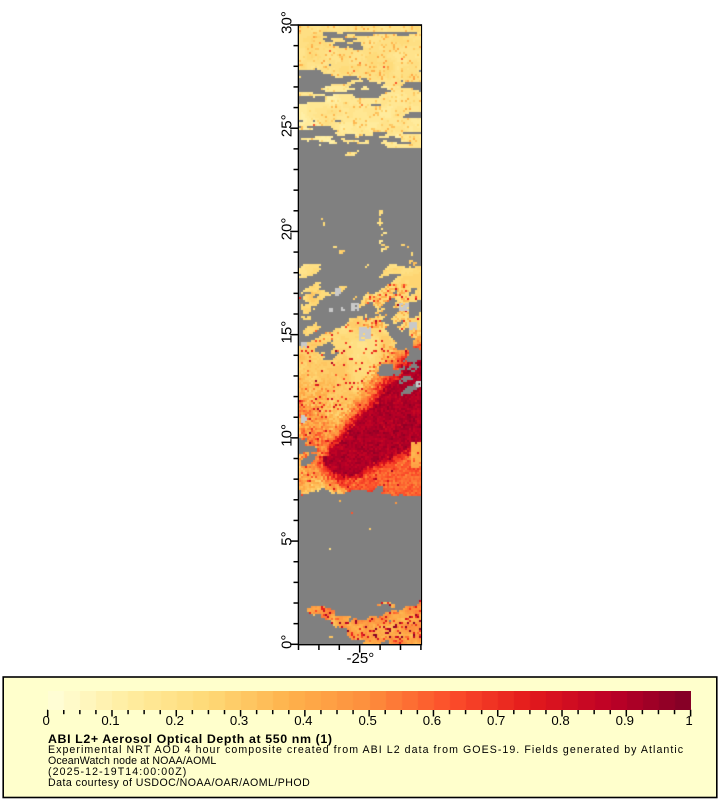  I want to click on svg-text: 0.6, so click(432, 720).